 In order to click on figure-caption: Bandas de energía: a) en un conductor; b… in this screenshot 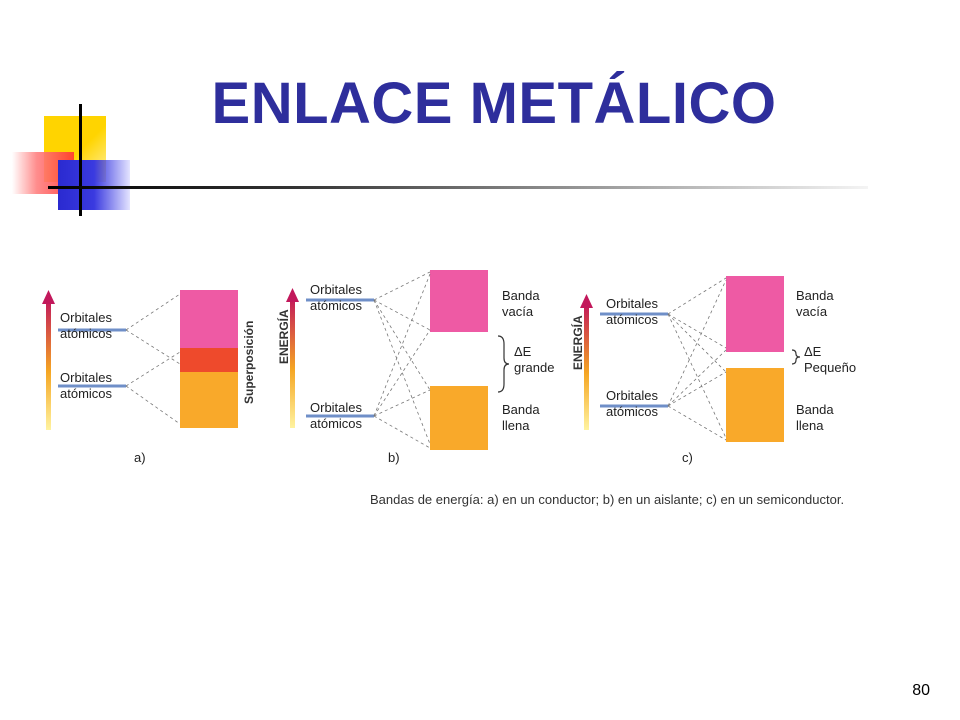, I will do `click(607, 499)`.